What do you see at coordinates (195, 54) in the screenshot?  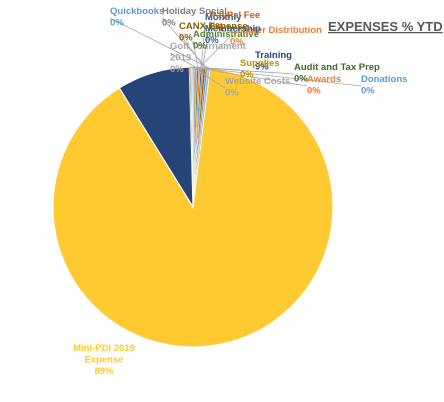 I see `leader-line-administrative` at bounding box center [195, 54].